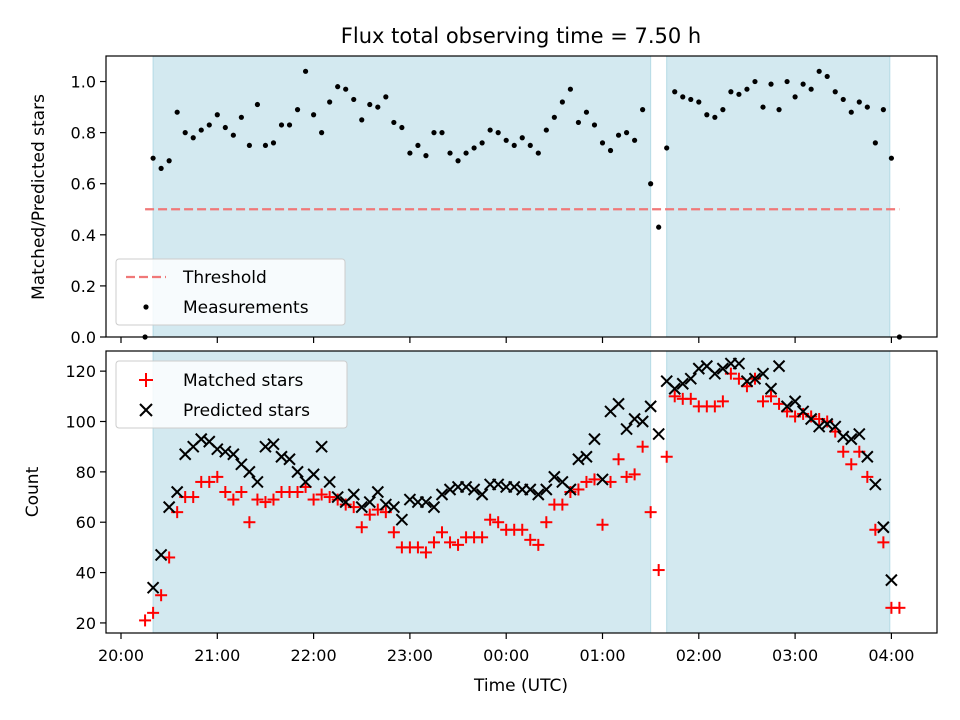  I want to click on bottom-y-tick-label: 80, so click(86, 472).